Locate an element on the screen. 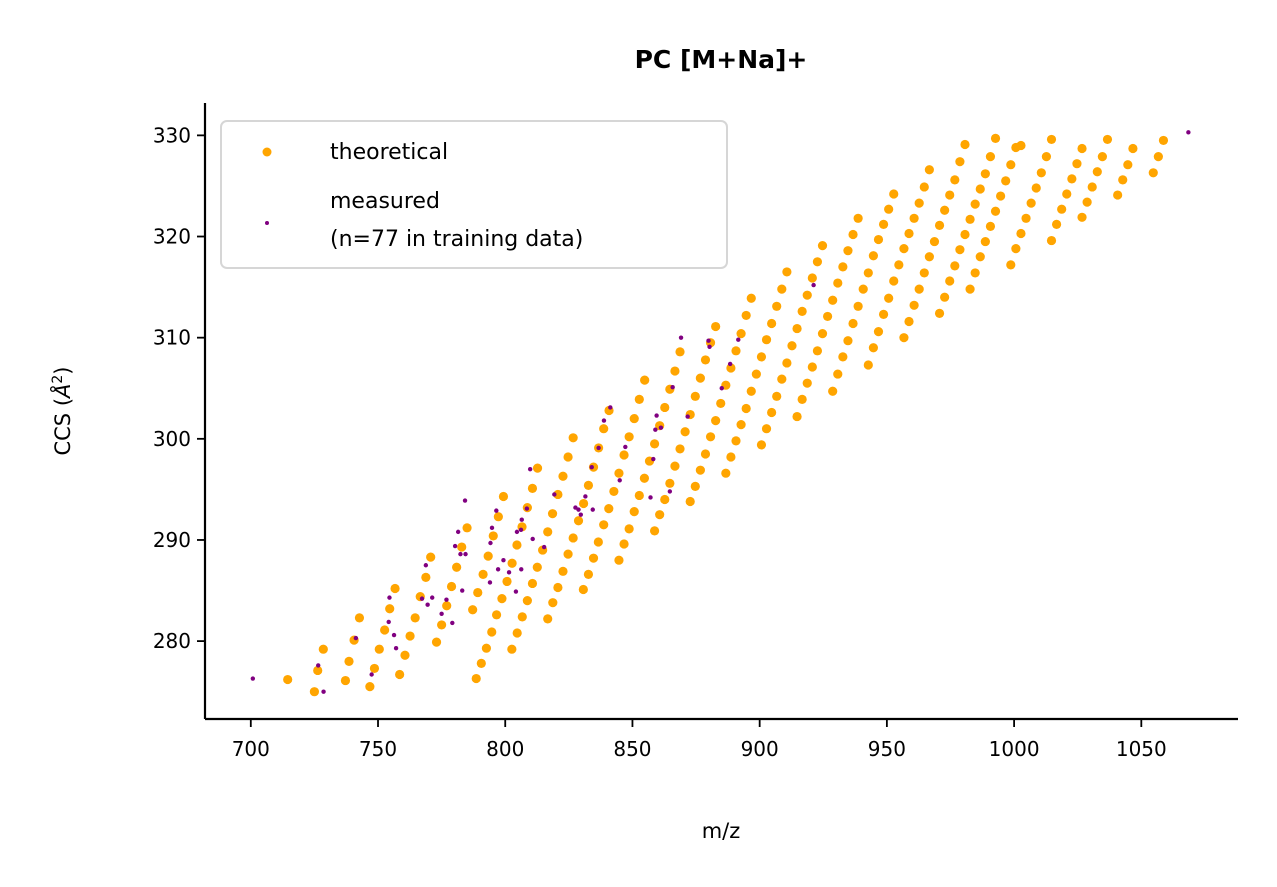 The width and height of the screenshot is (1277, 887). legend-box is located at coordinates (474, 194).